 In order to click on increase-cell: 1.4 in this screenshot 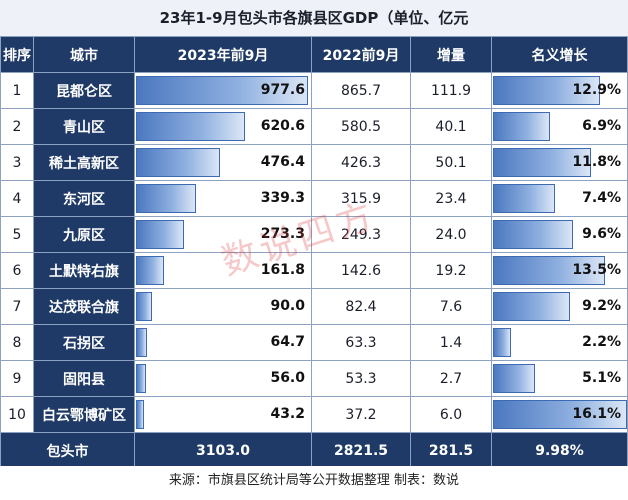, I will do `click(451, 342)`.